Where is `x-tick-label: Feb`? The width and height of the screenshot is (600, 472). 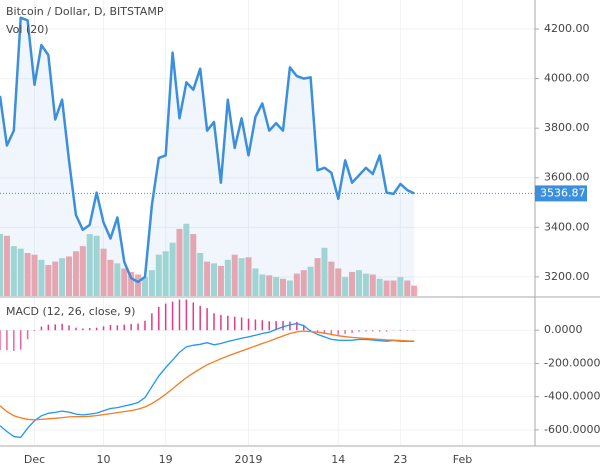 x-tick-label: Feb is located at coordinates (462, 459).